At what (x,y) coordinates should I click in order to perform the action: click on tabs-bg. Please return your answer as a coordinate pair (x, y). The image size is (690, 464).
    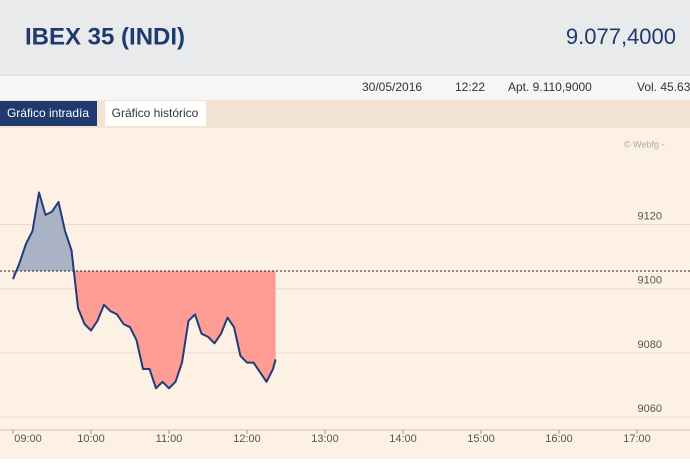
    Looking at the image, I should click on (345, 114).